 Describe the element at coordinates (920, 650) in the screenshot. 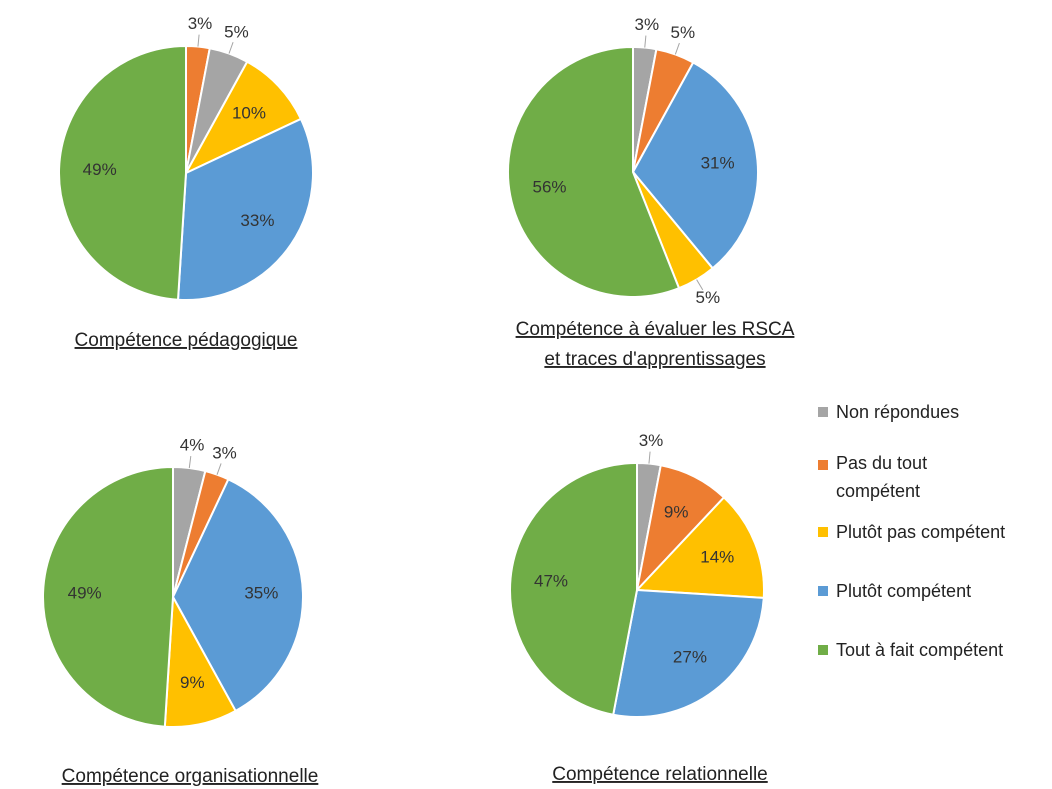

I see `legend-label: Tout à fait compétent` at that location.